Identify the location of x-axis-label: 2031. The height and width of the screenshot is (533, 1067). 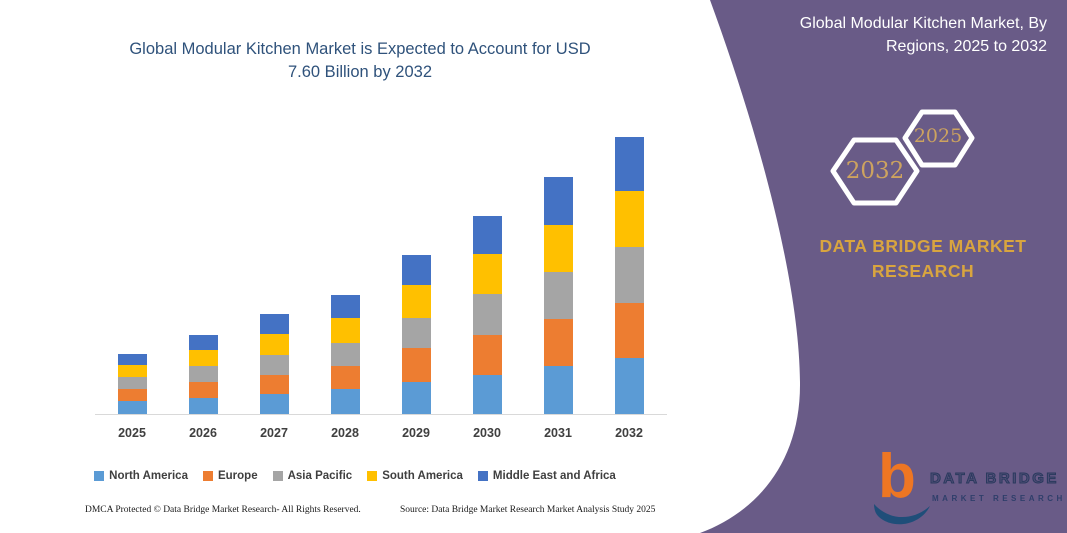
(558, 433).